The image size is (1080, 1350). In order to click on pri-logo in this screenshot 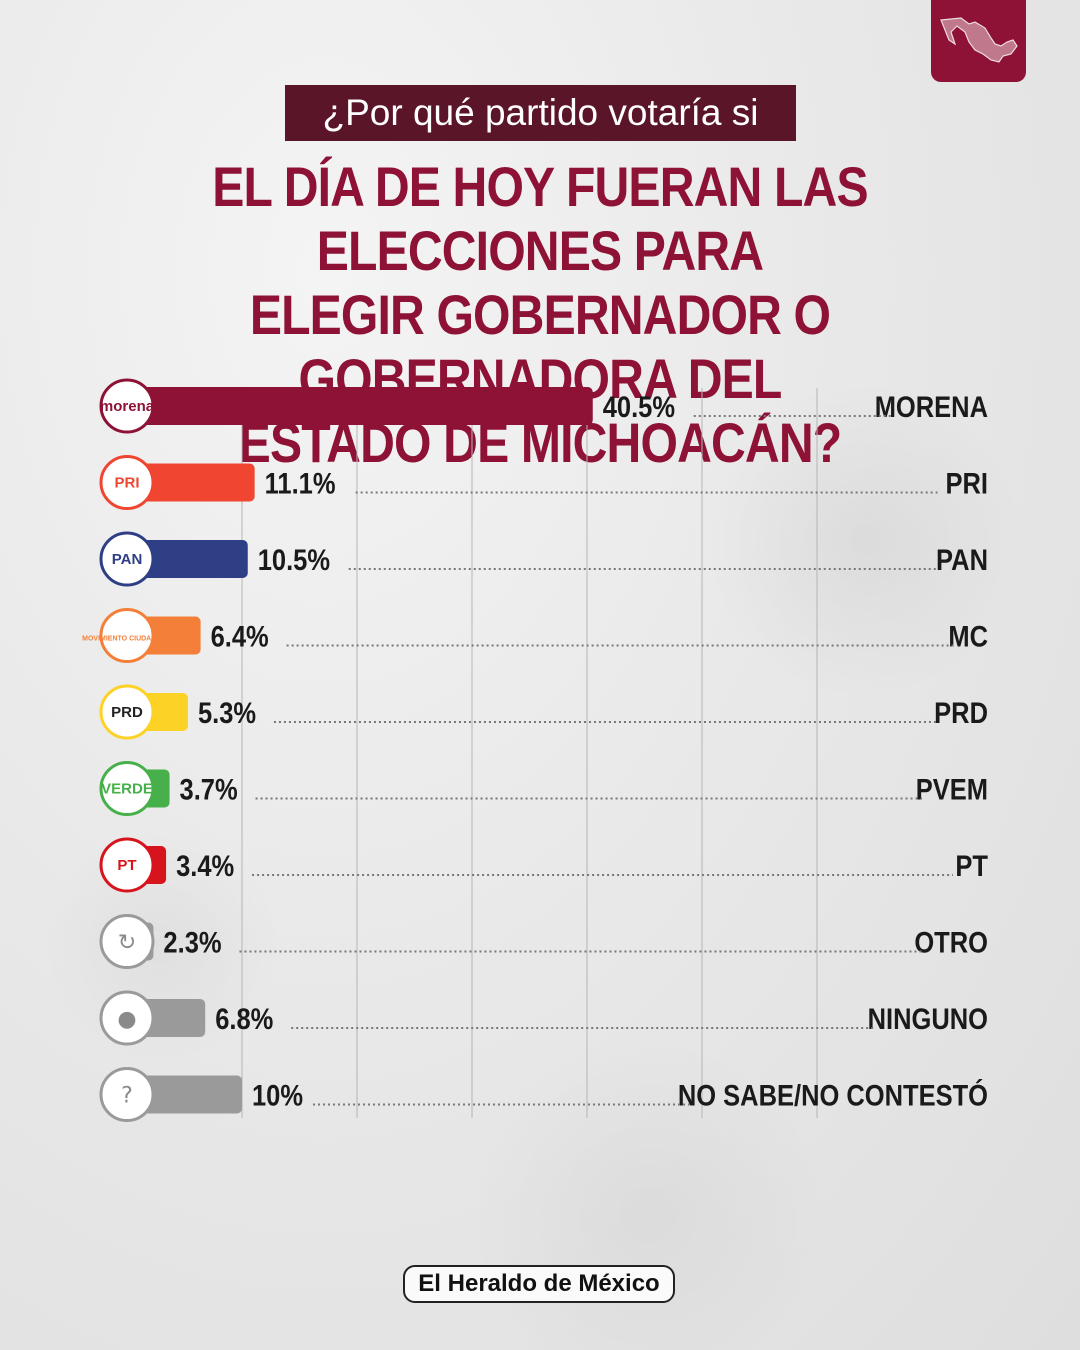, I will do `click(127, 482)`.